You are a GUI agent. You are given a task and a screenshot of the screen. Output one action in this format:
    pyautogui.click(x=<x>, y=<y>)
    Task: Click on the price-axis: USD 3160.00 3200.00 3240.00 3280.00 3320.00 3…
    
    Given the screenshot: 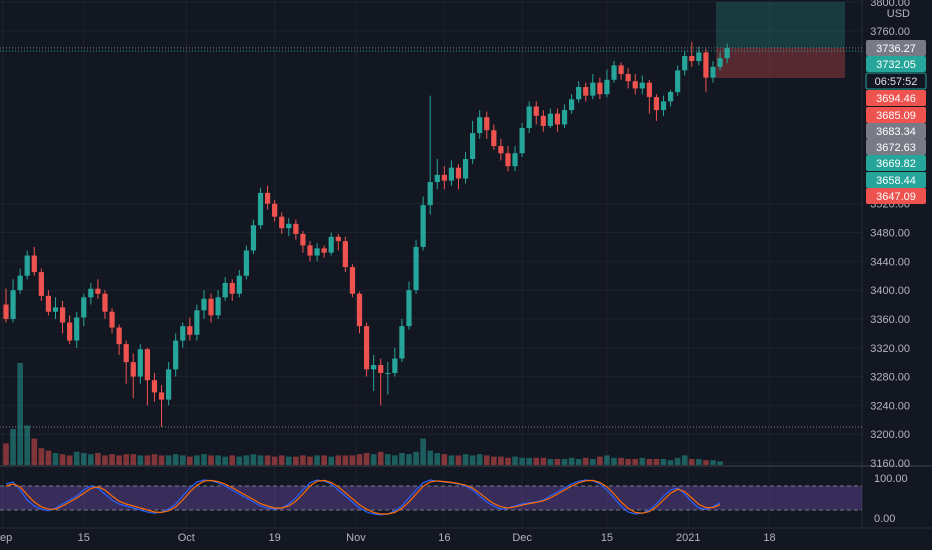 What is the action you would take?
    pyautogui.click(x=890, y=235)
    